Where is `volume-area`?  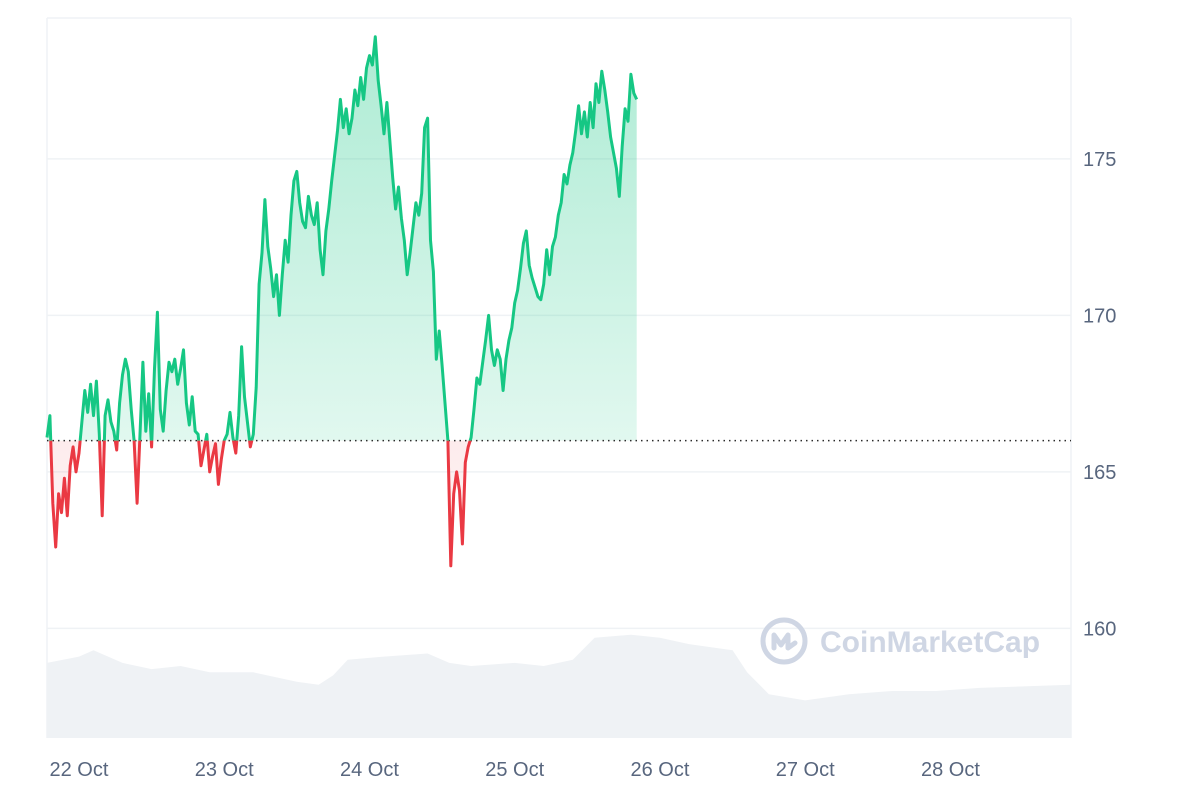
volume-area is located at coordinates (559, 686).